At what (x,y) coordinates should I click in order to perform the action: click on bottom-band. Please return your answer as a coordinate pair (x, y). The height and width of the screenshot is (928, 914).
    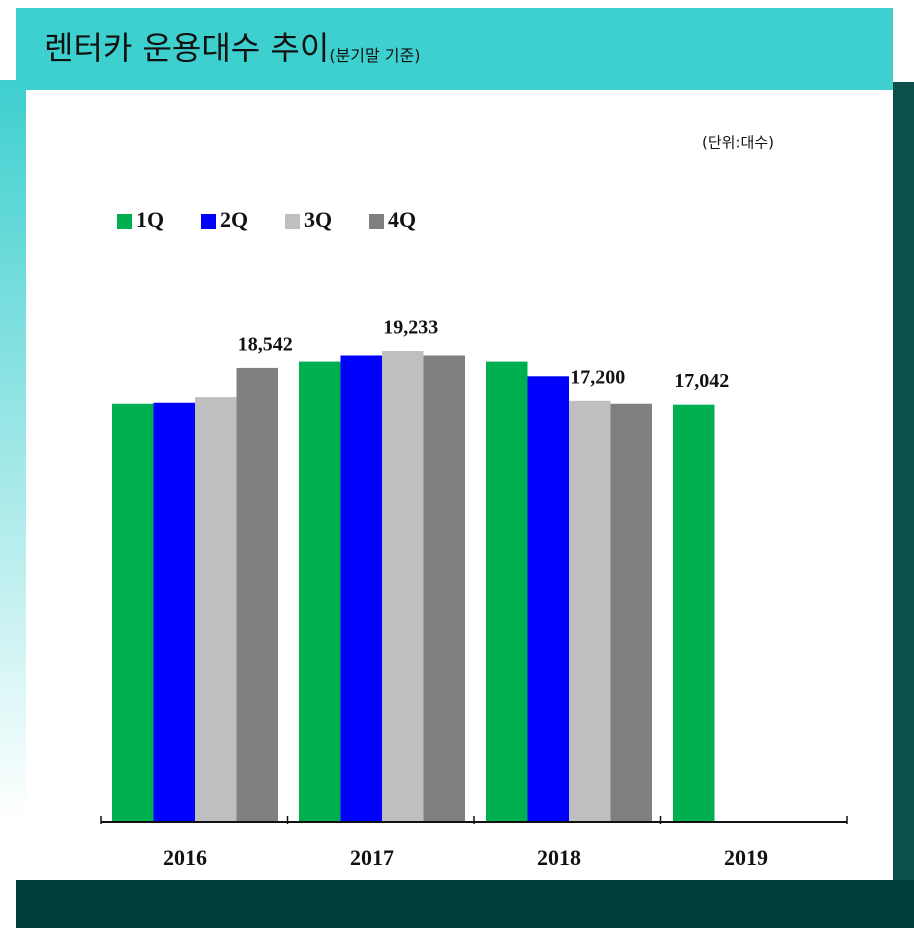
    Looking at the image, I should click on (465, 904).